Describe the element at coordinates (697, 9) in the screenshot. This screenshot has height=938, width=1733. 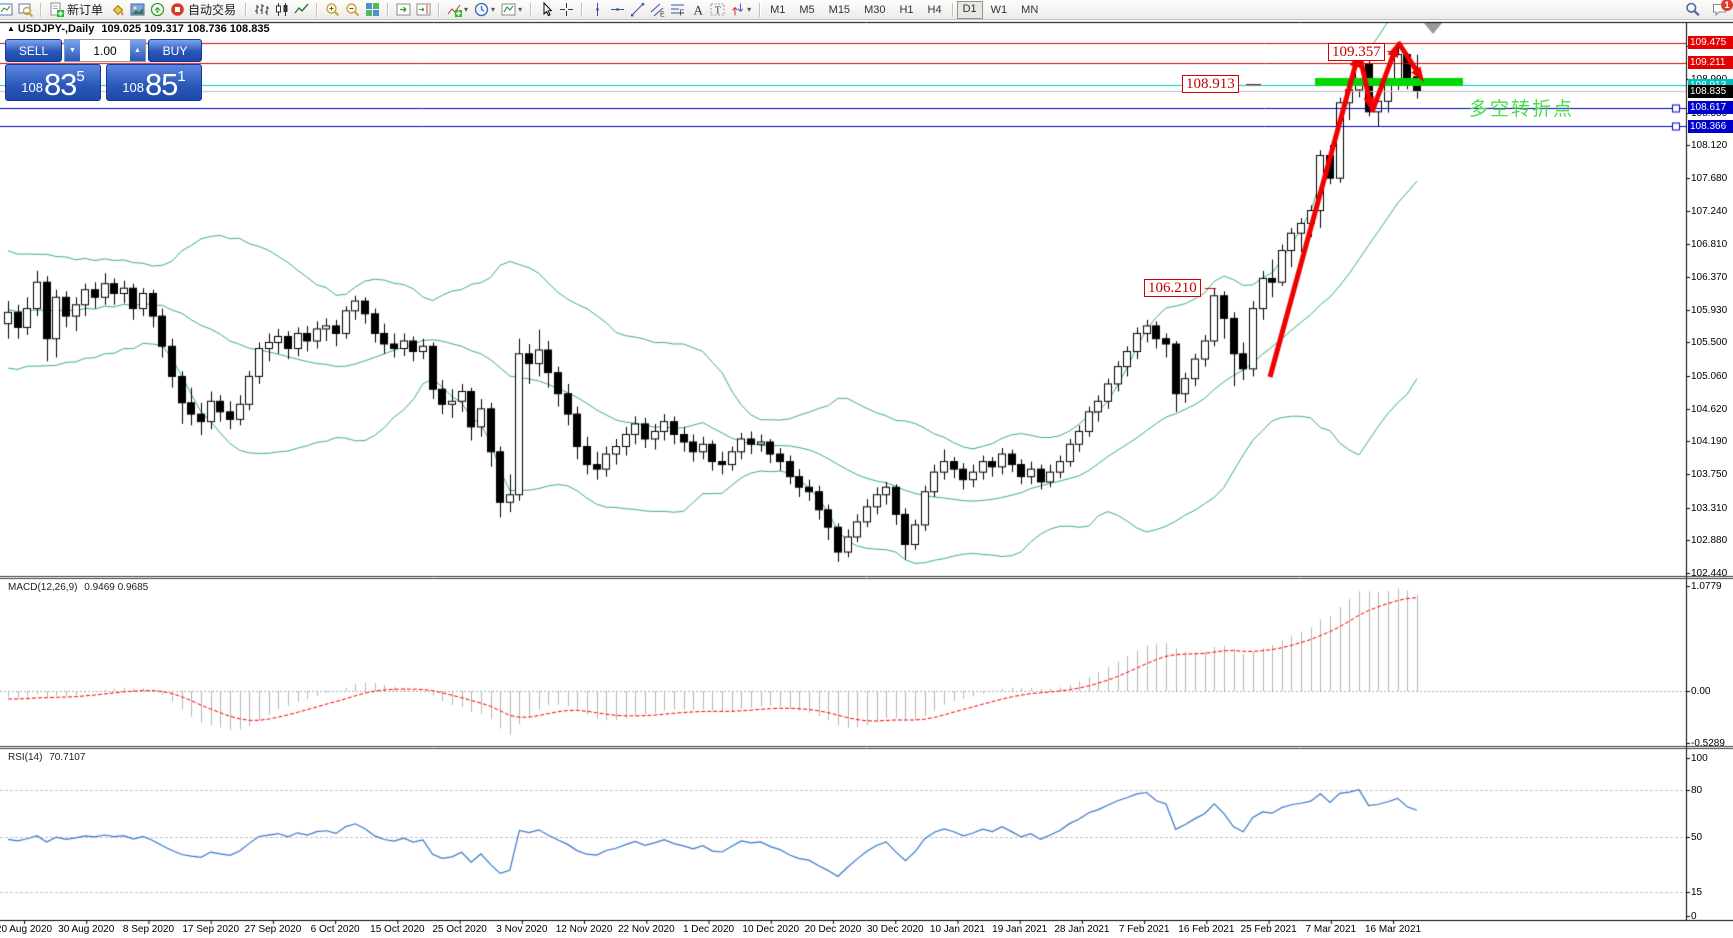
I see `text-icon: A` at that location.